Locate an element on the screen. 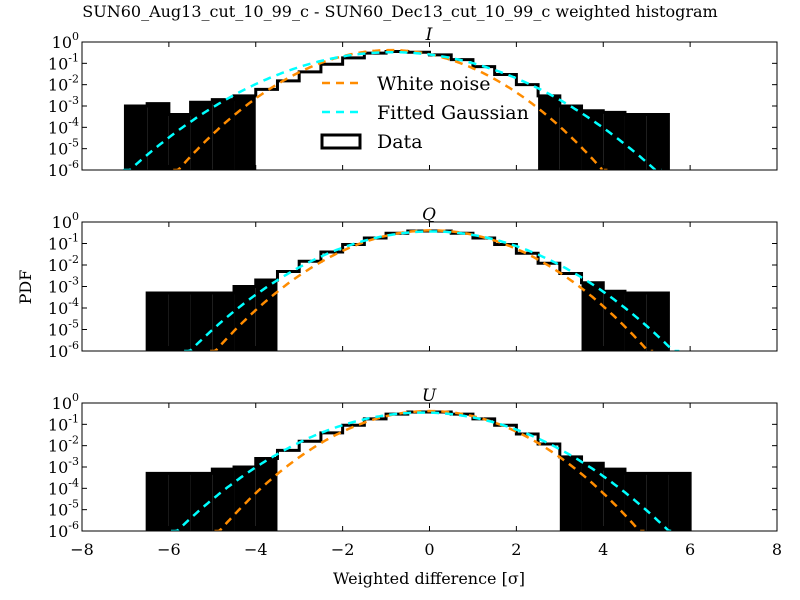 Image resolution: width=800 pixels, height=600 pixels. legend-label: White noise is located at coordinates (434, 84).